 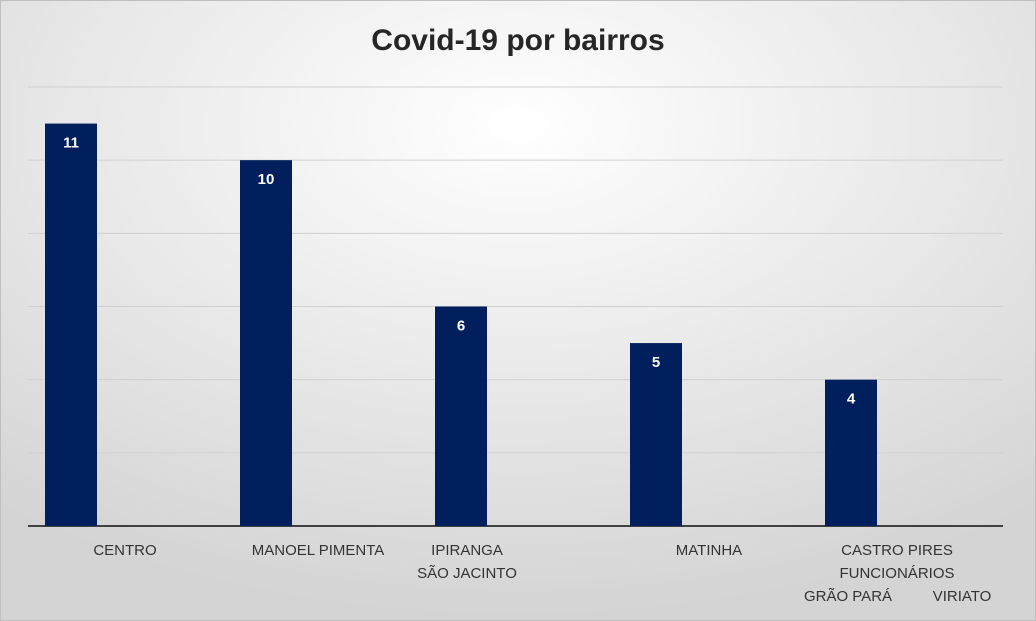 I want to click on x-tick-label: VIRIATO, so click(x=962, y=596).